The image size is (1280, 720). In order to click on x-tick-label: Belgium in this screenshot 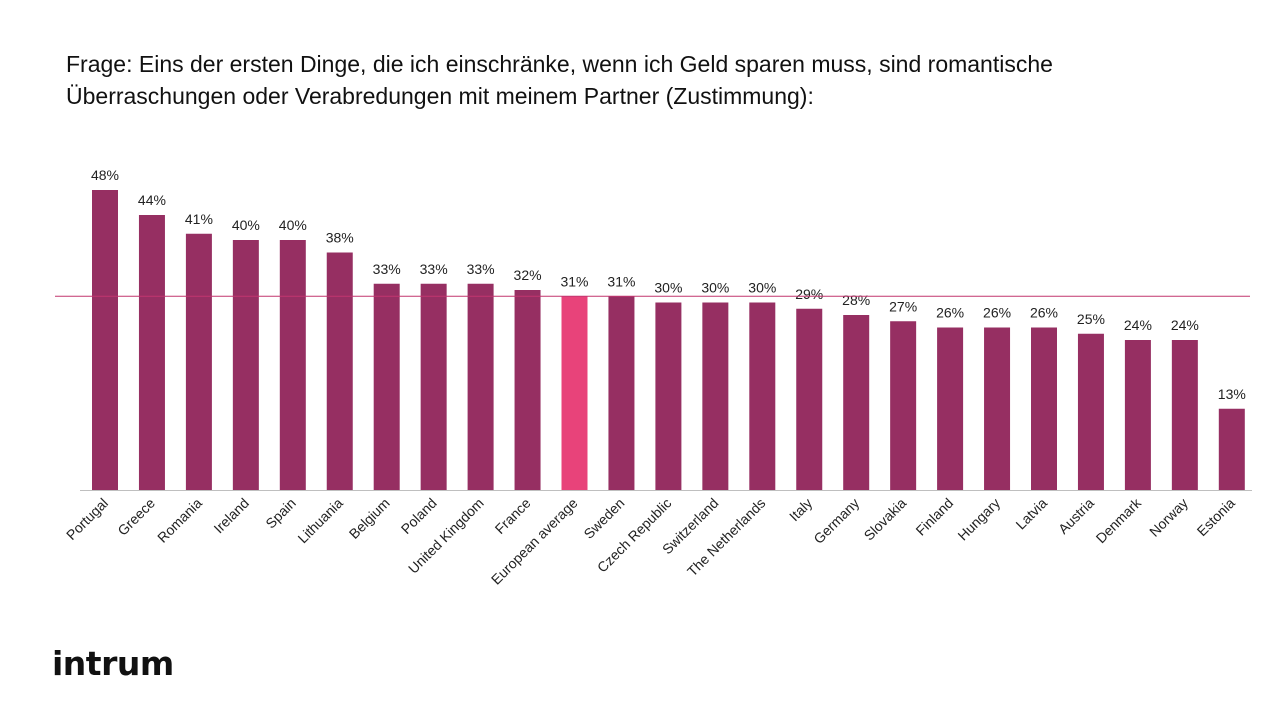, I will do `click(369, 518)`.